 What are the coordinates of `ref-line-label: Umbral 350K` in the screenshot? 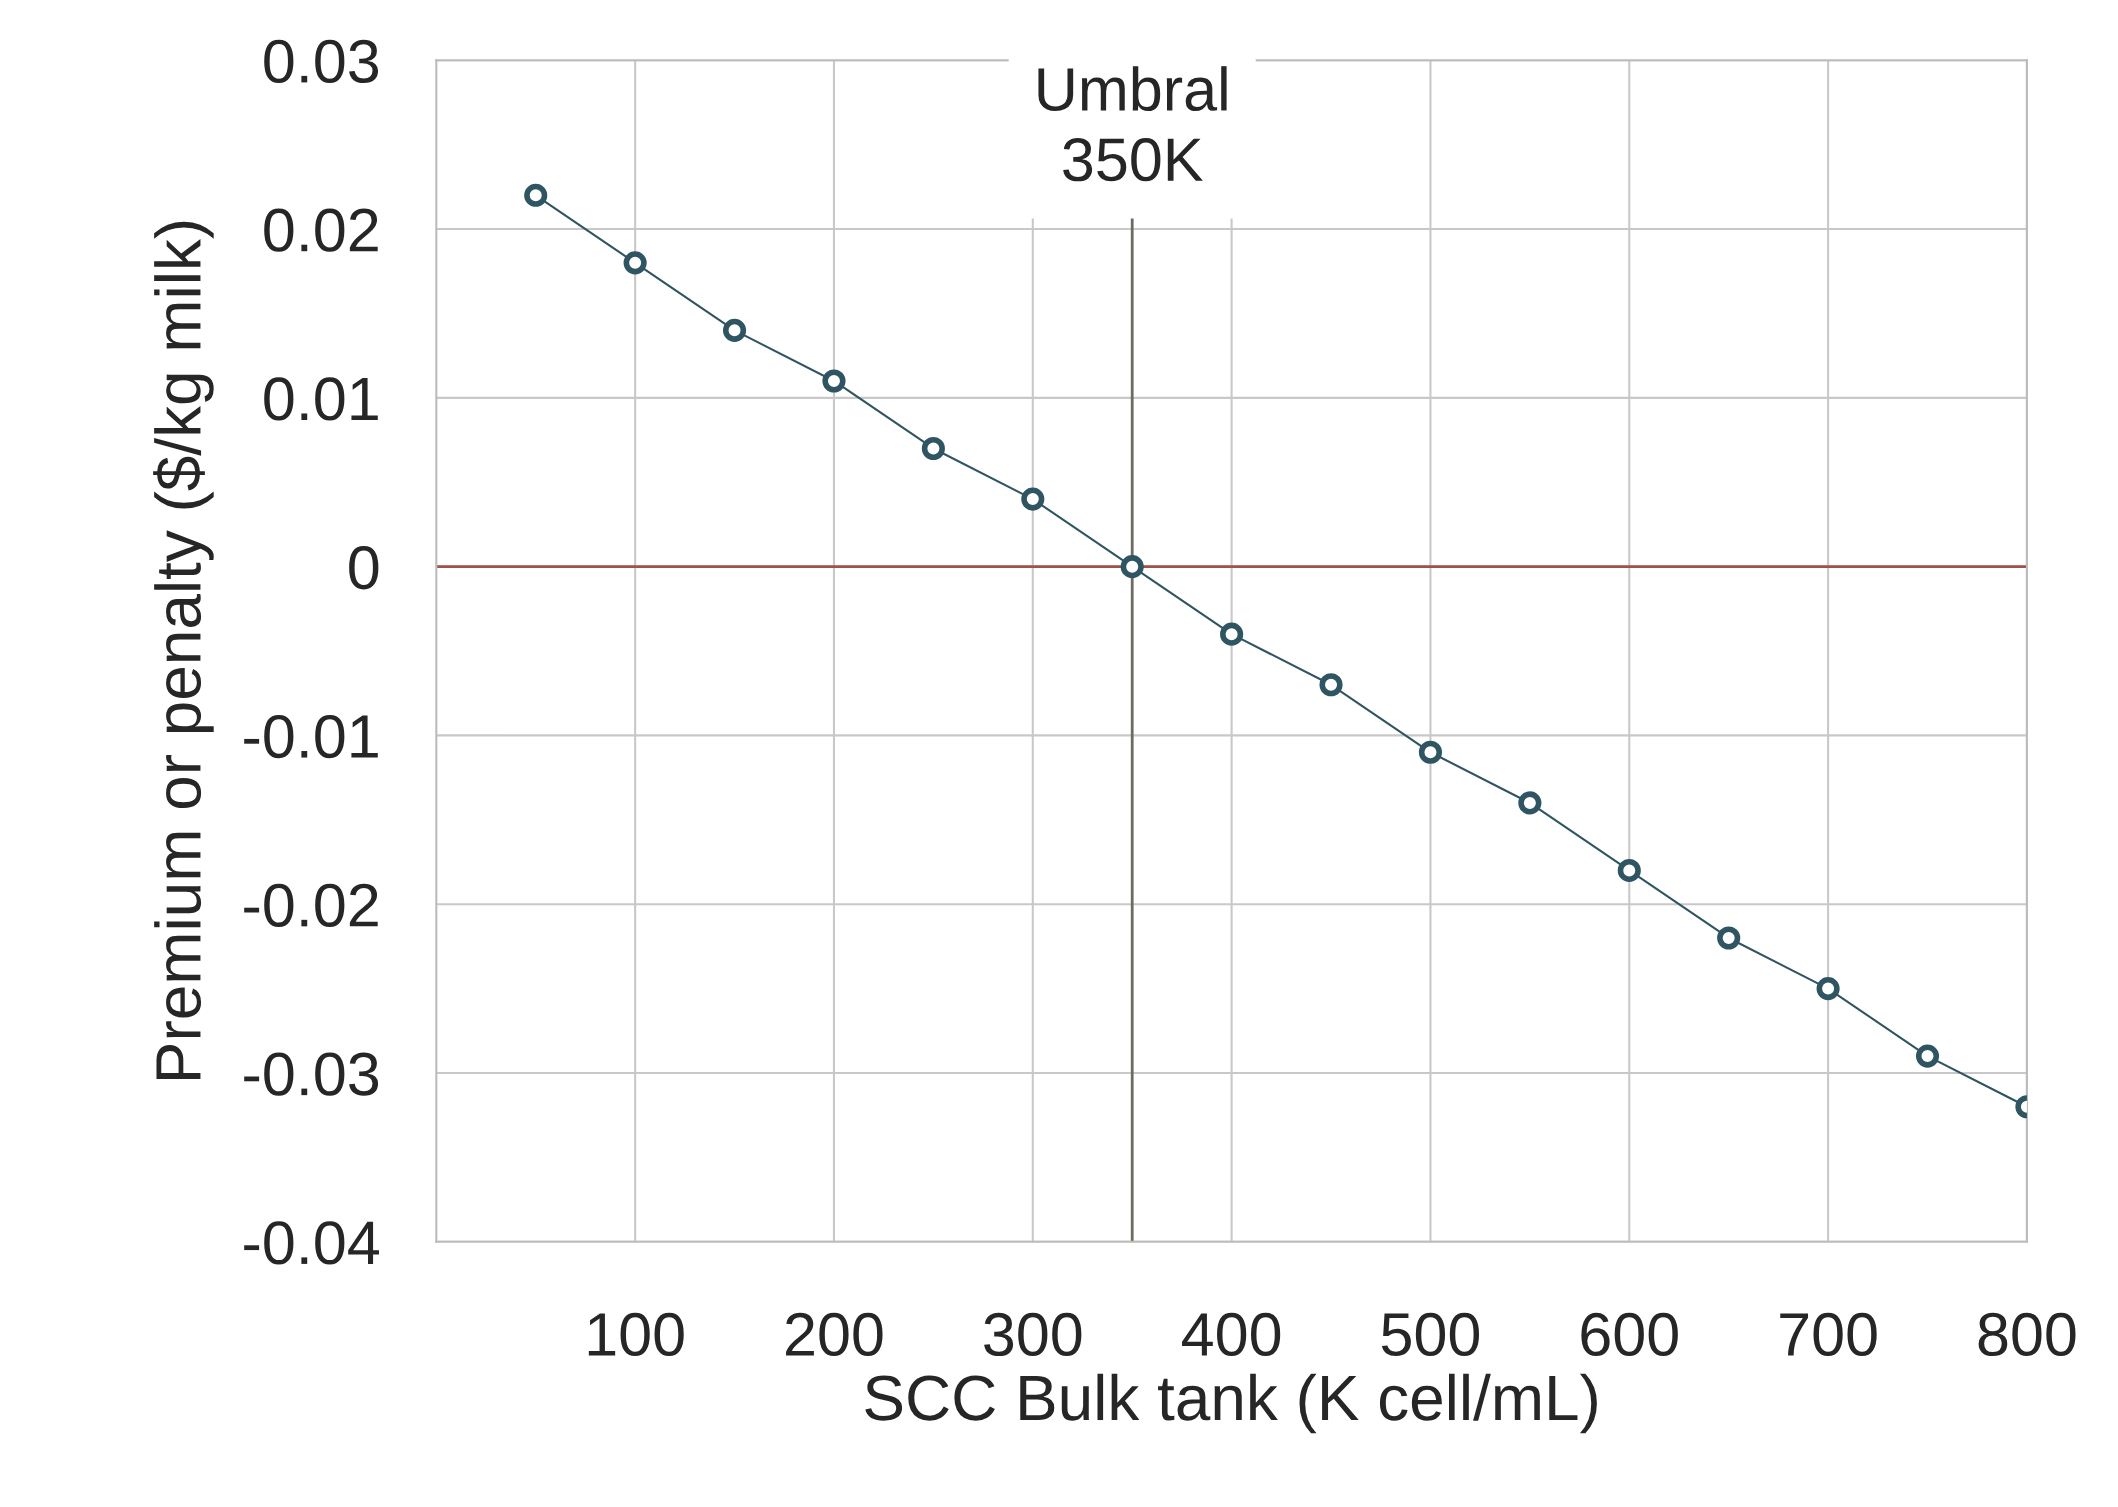 It's located at (1132, 124).